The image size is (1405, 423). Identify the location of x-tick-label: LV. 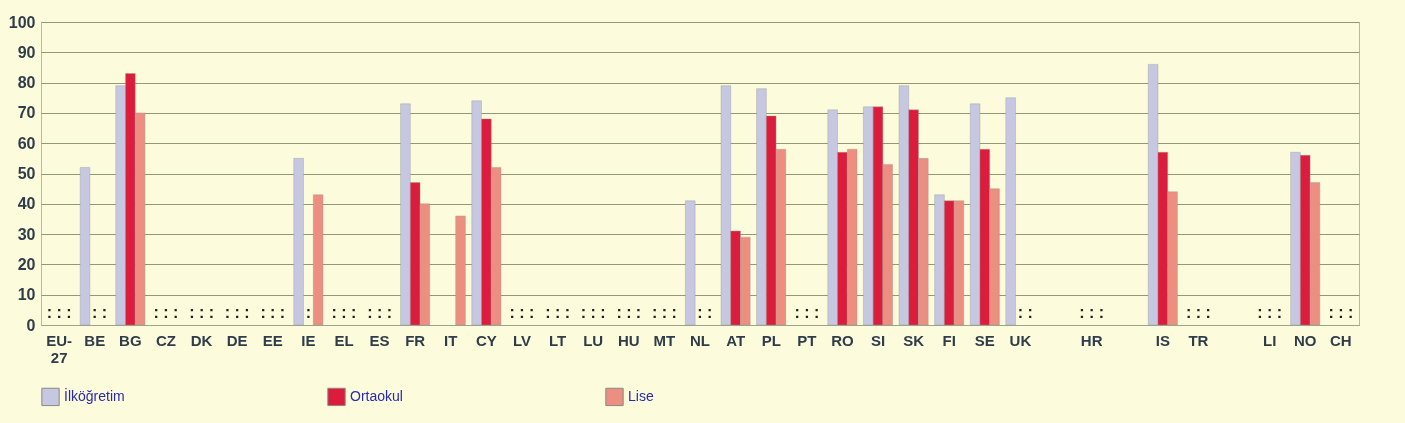
(522, 340).